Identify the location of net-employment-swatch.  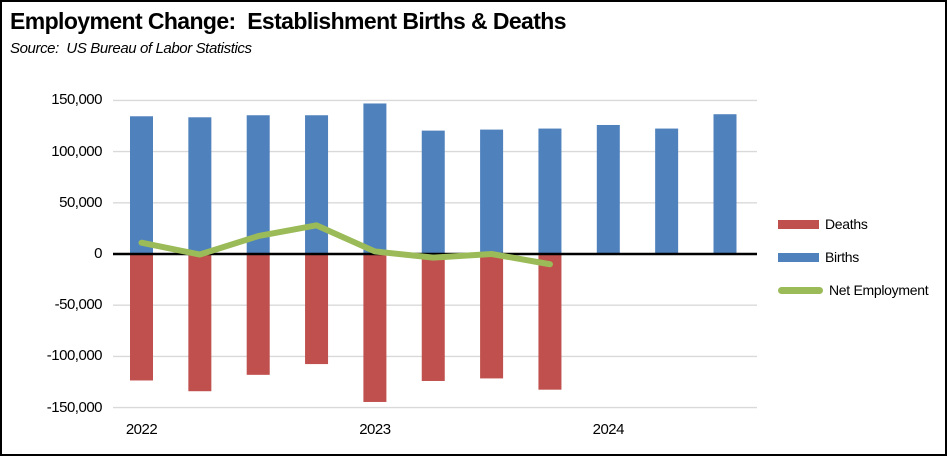
(800, 290).